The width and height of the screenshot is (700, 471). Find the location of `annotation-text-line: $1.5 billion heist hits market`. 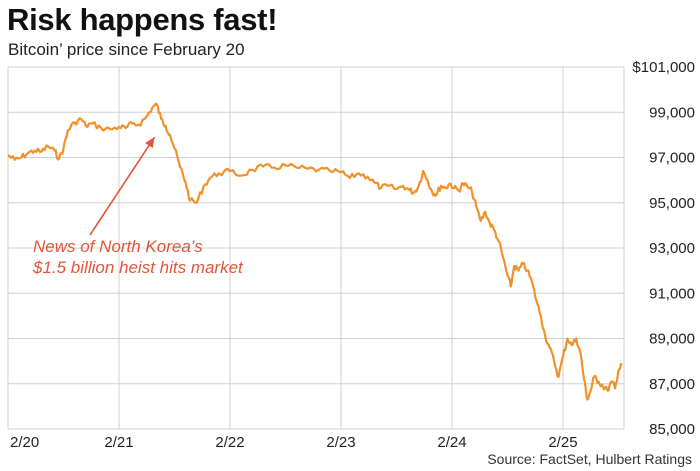

annotation-text-line: $1.5 billion heist hits market is located at coordinates (138, 267).